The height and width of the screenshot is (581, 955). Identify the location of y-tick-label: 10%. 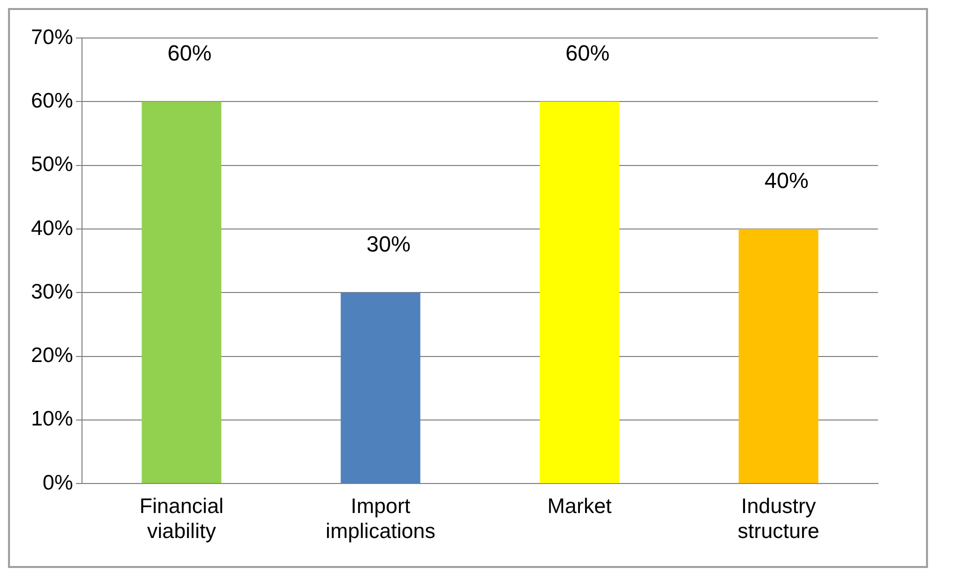
(52, 419).